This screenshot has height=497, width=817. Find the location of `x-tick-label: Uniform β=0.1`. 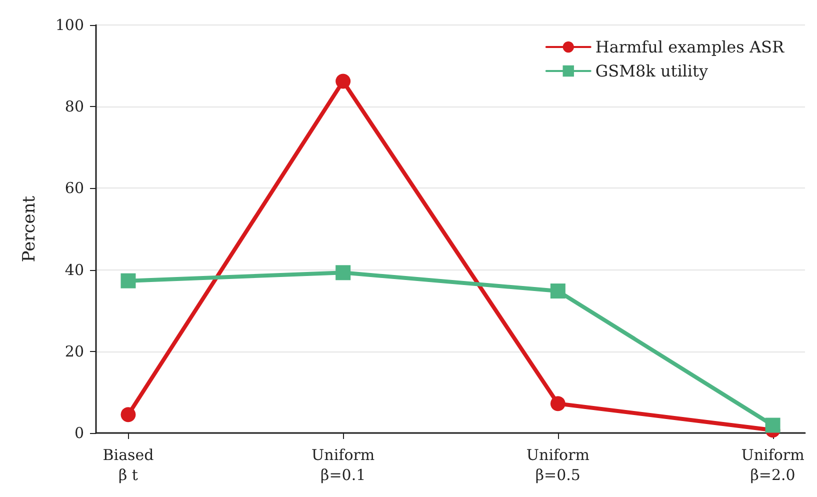

x-tick-label: Uniform β=0.1 is located at coordinates (343, 465).